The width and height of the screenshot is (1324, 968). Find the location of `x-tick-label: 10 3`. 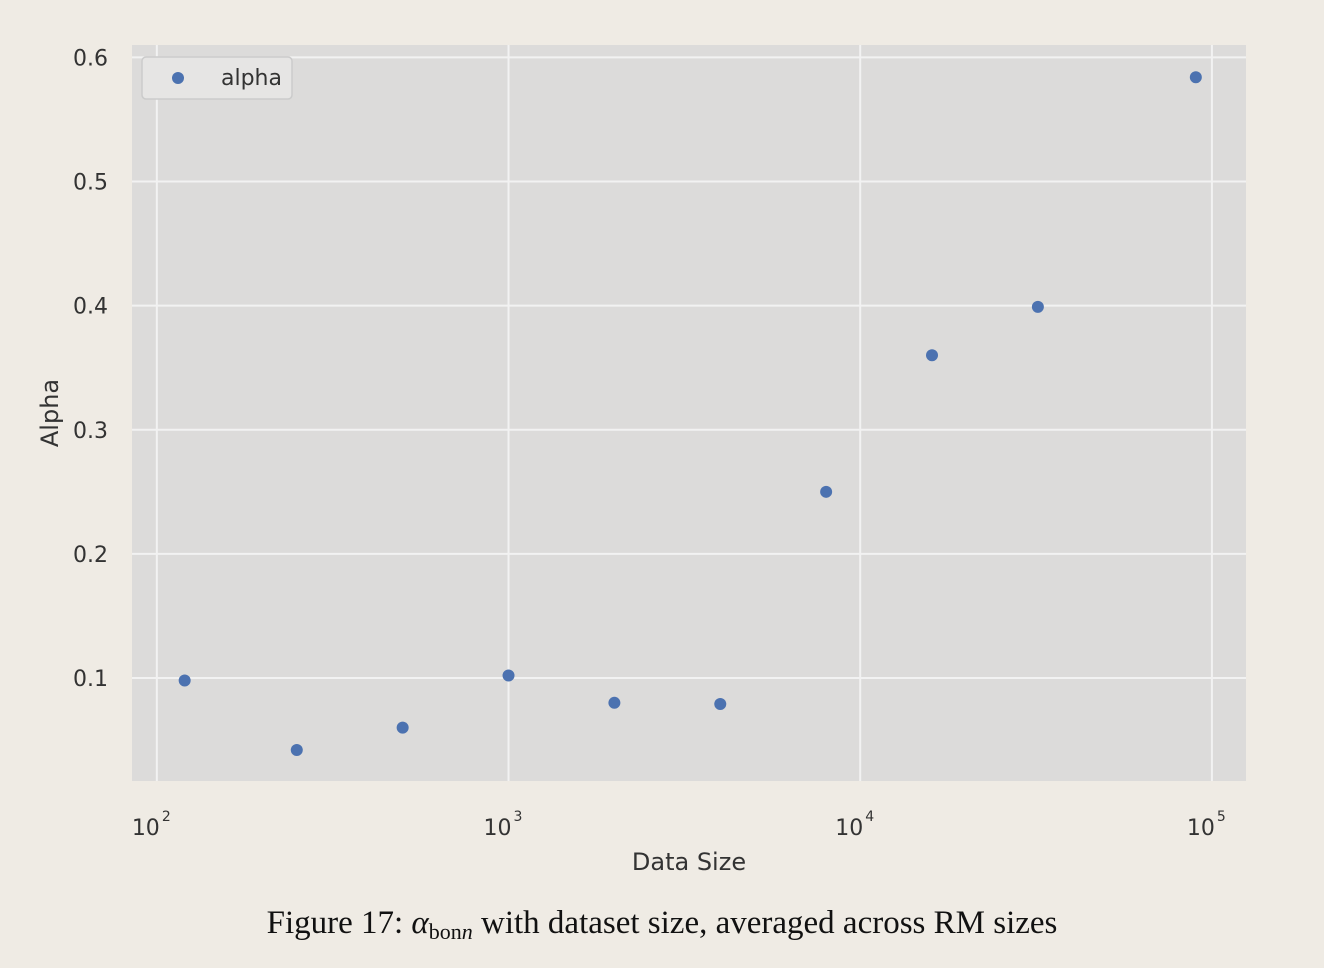

x-tick-label: 10 3 is located at coordinates (503, 825).